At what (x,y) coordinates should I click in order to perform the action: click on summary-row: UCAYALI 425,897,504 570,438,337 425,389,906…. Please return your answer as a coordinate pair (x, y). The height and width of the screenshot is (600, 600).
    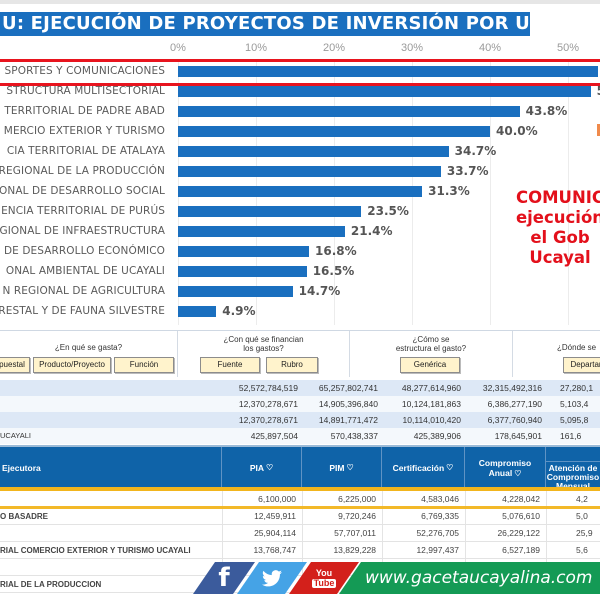
    Looking at the image, I should click on (300, 436).